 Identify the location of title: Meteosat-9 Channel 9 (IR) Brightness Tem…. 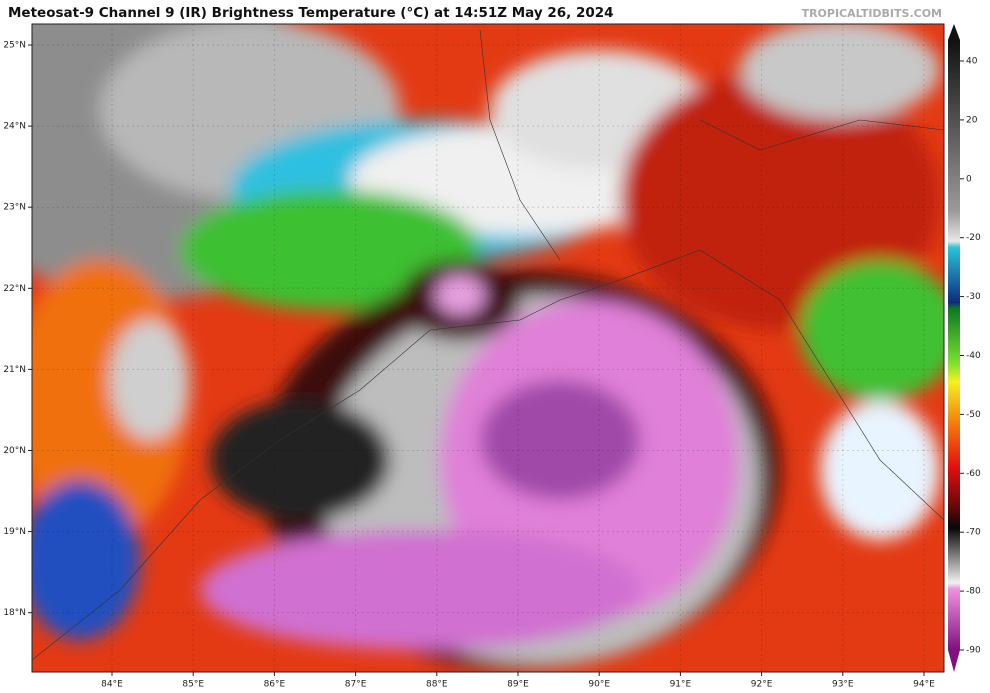
(311, 13).